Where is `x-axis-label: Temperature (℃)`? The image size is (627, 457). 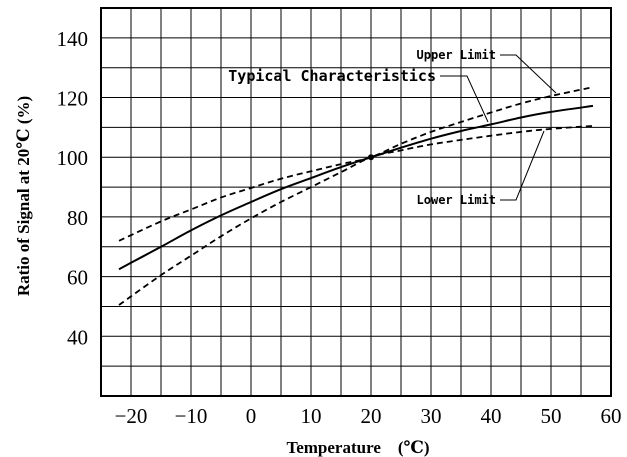
x-axis-label: Temperature (℃) is located at coordinates (357, 447).